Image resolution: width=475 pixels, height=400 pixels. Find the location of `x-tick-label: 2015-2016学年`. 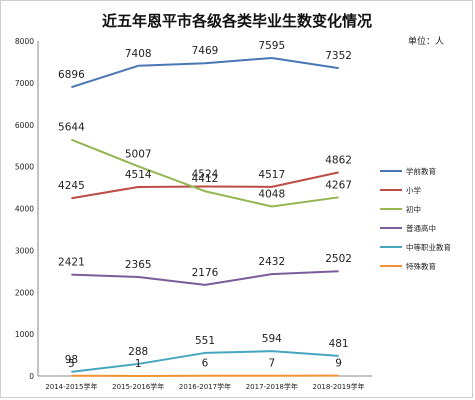

x-tick-label: 2015-2016学年 is located at coordinates (138, 386).